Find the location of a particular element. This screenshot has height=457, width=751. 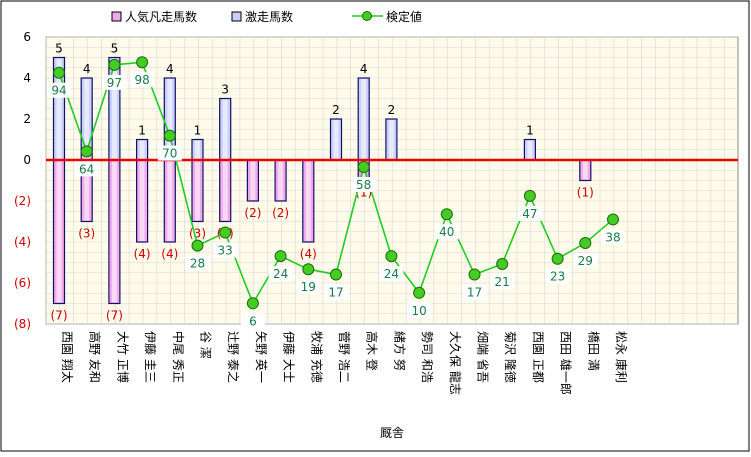

kentei-data-label: 47 is located at coordinates (529, 214).